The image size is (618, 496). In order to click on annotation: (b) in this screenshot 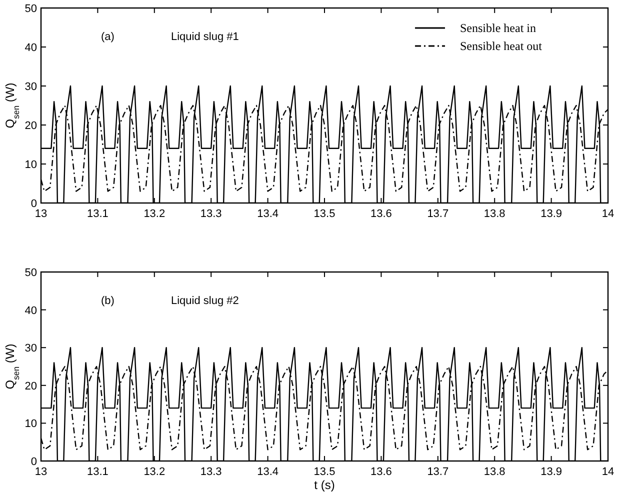, I will do `click(107, 301)`.